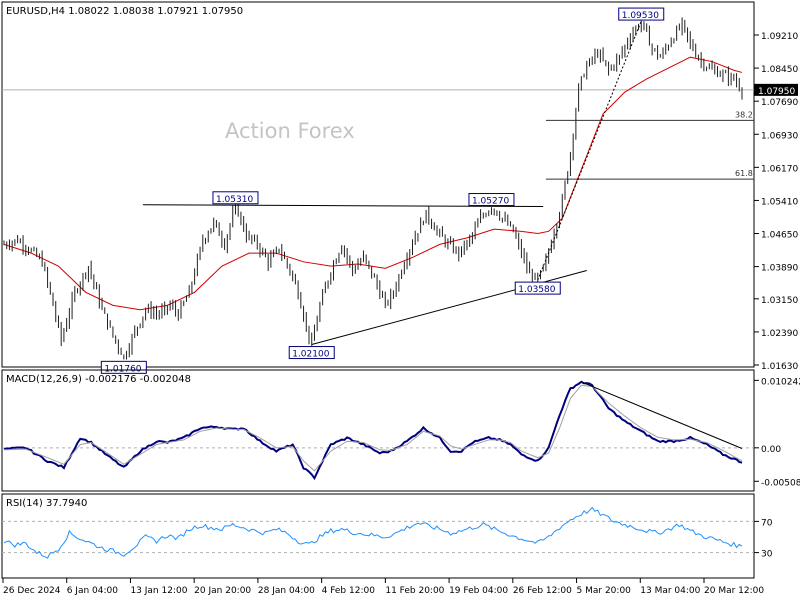 Image resolution: width=800 pixels, height=600 pixels. Describe the element at coordinates (779, 367) in the screenshot. I see `price-tick-label: 1.01630` at that location.